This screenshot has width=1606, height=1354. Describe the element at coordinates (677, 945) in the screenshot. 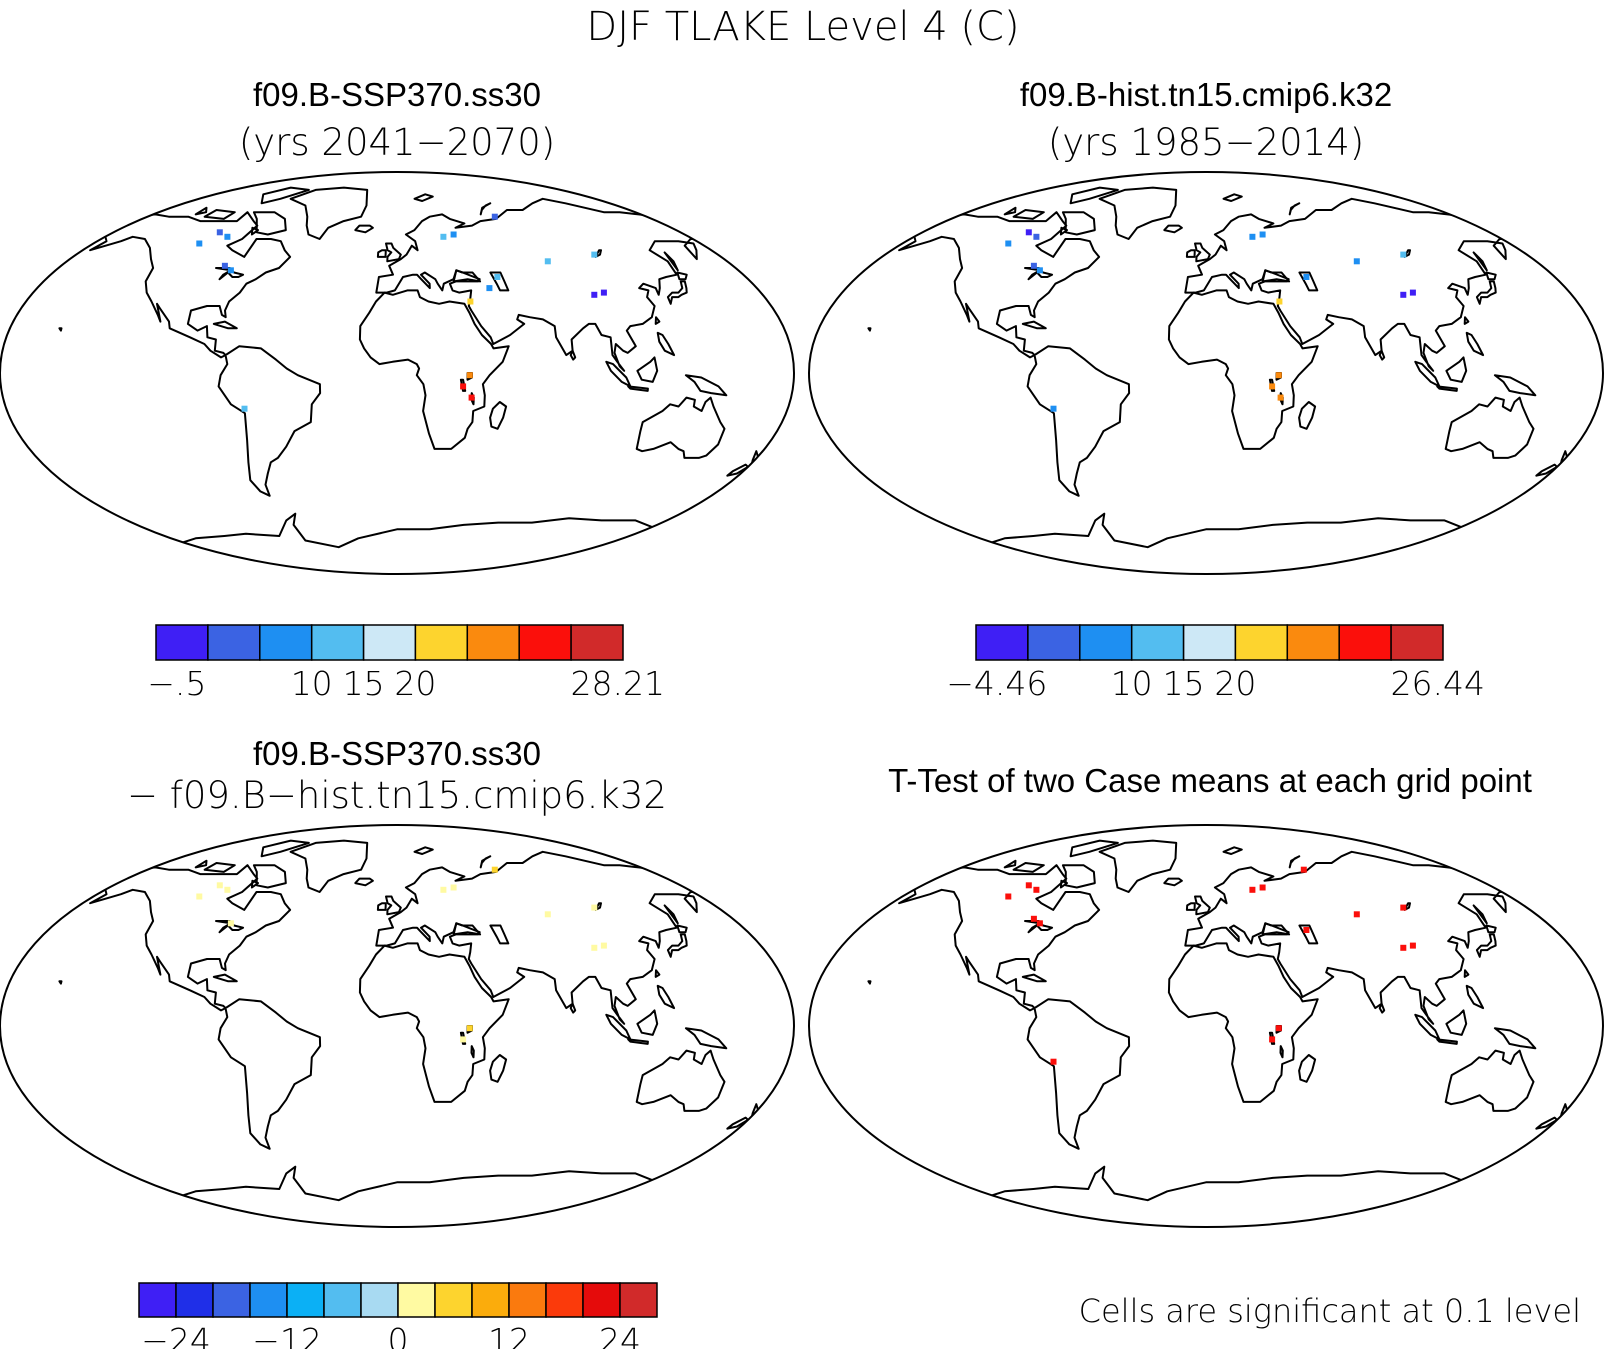

I see `coastline-japan` at that location.